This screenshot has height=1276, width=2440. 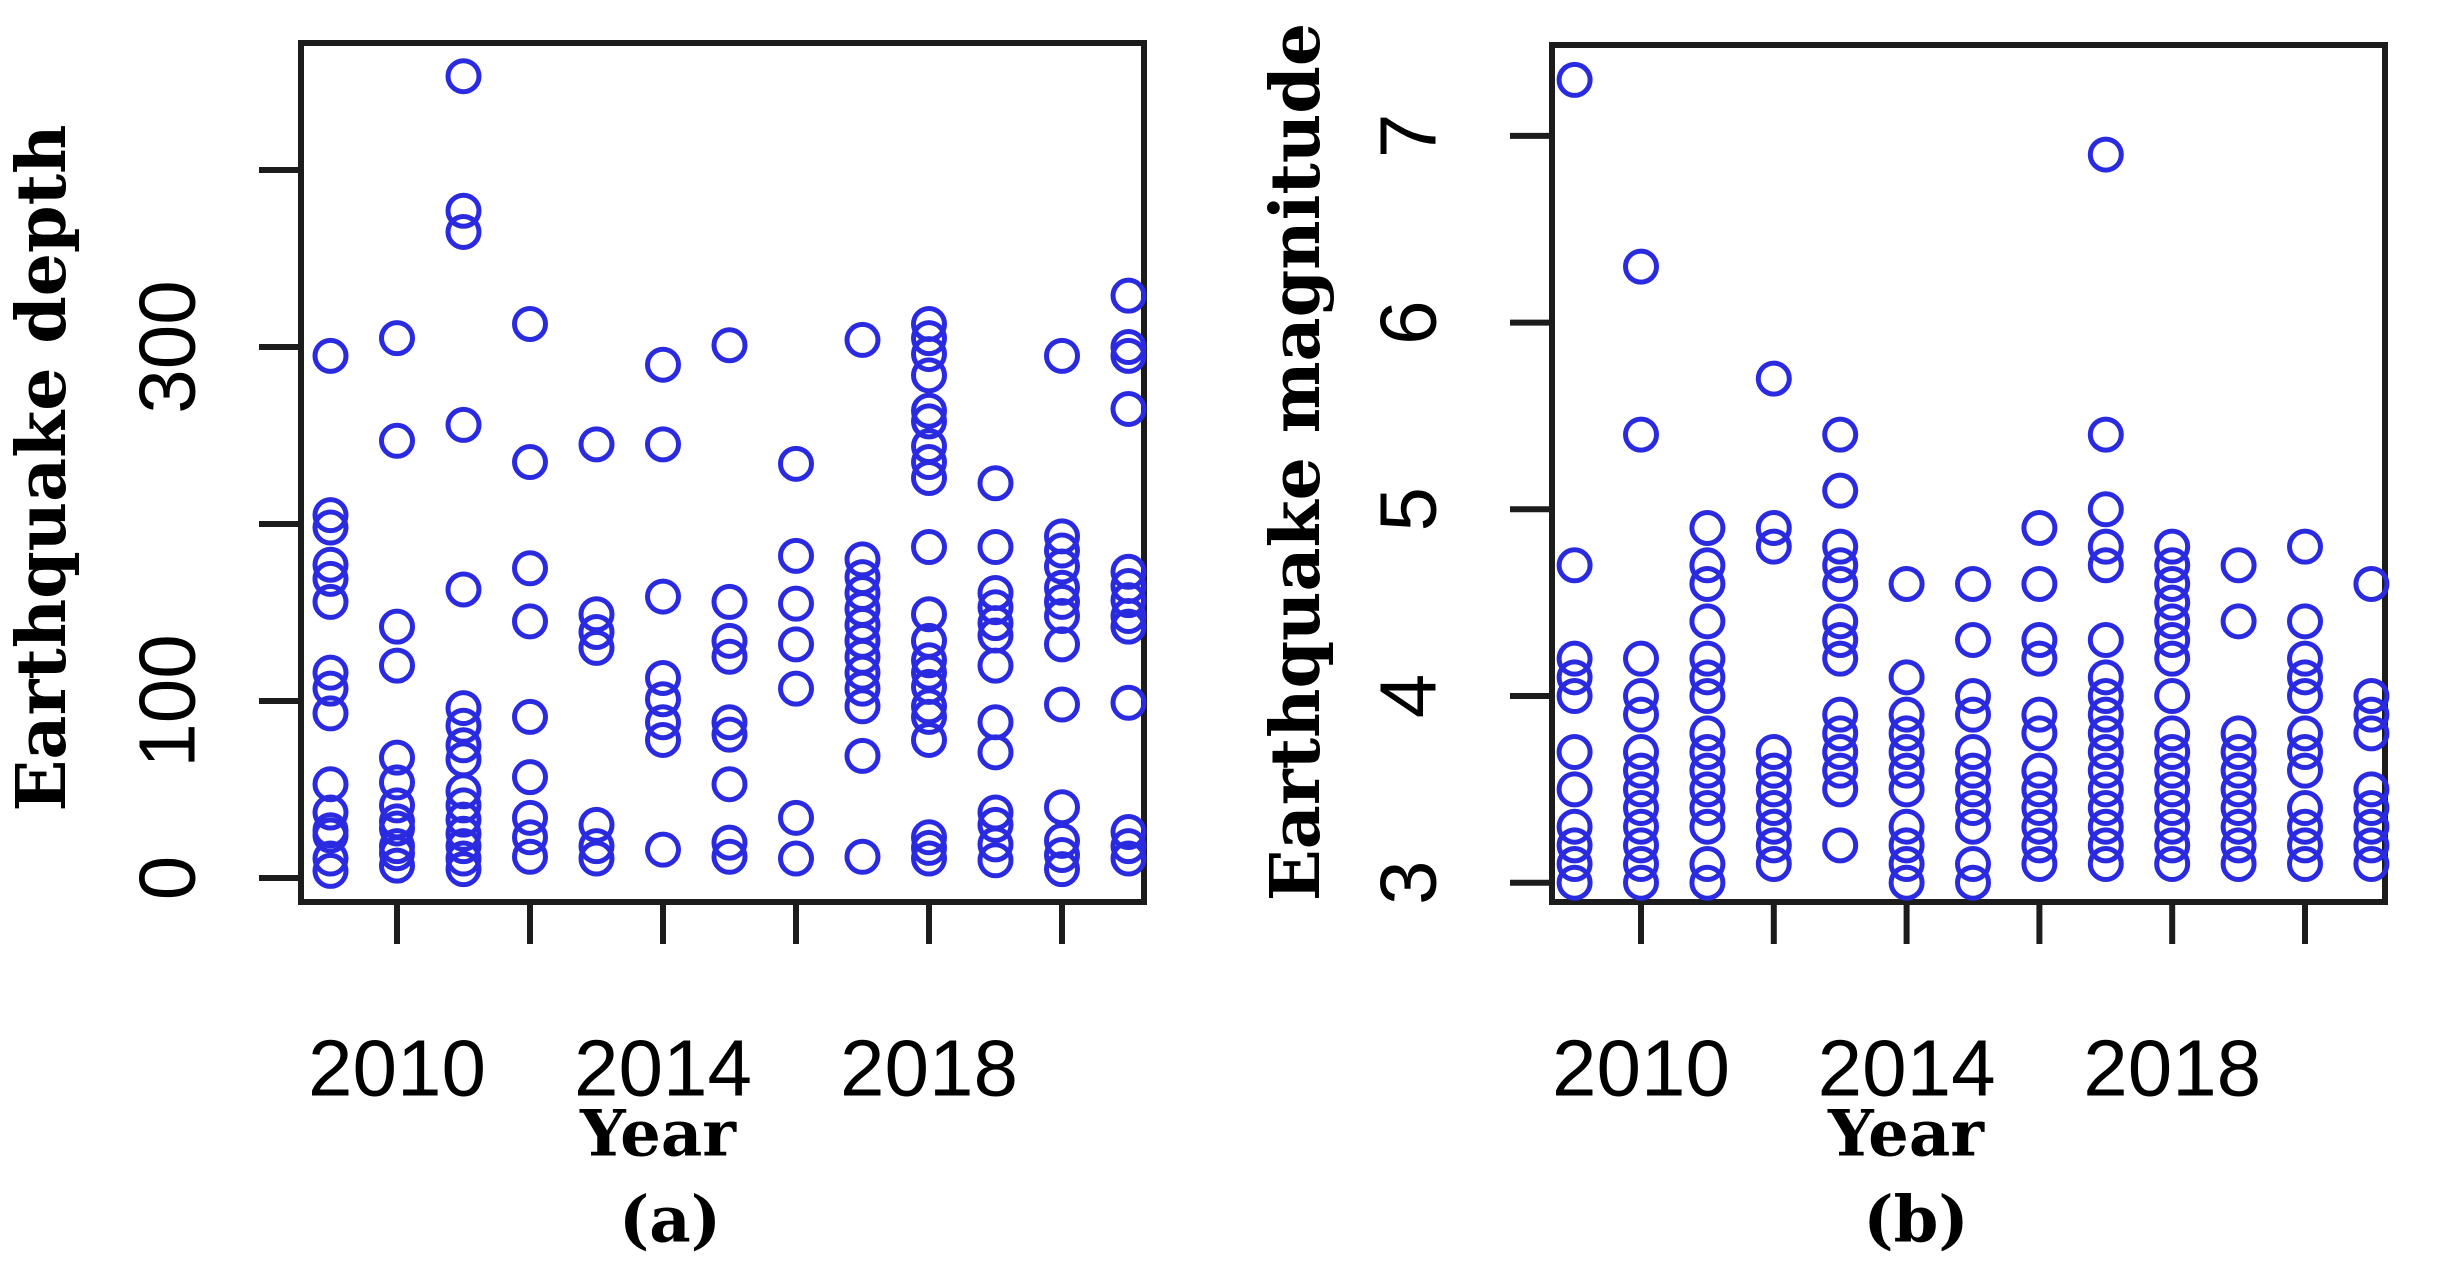 I want to click on y-tick-label-a: 300, so click(x=167, y=346).